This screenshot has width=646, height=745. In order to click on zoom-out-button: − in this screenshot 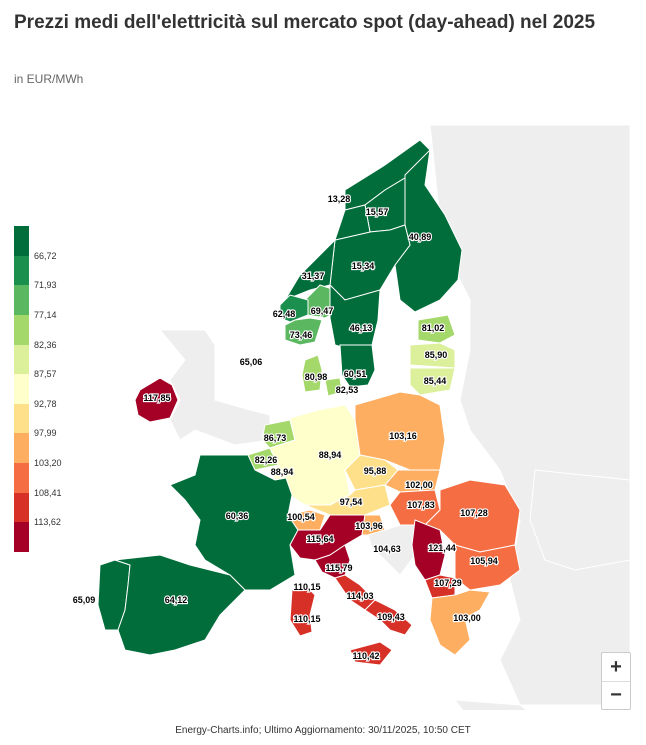, I will do `click(616, 695)`.